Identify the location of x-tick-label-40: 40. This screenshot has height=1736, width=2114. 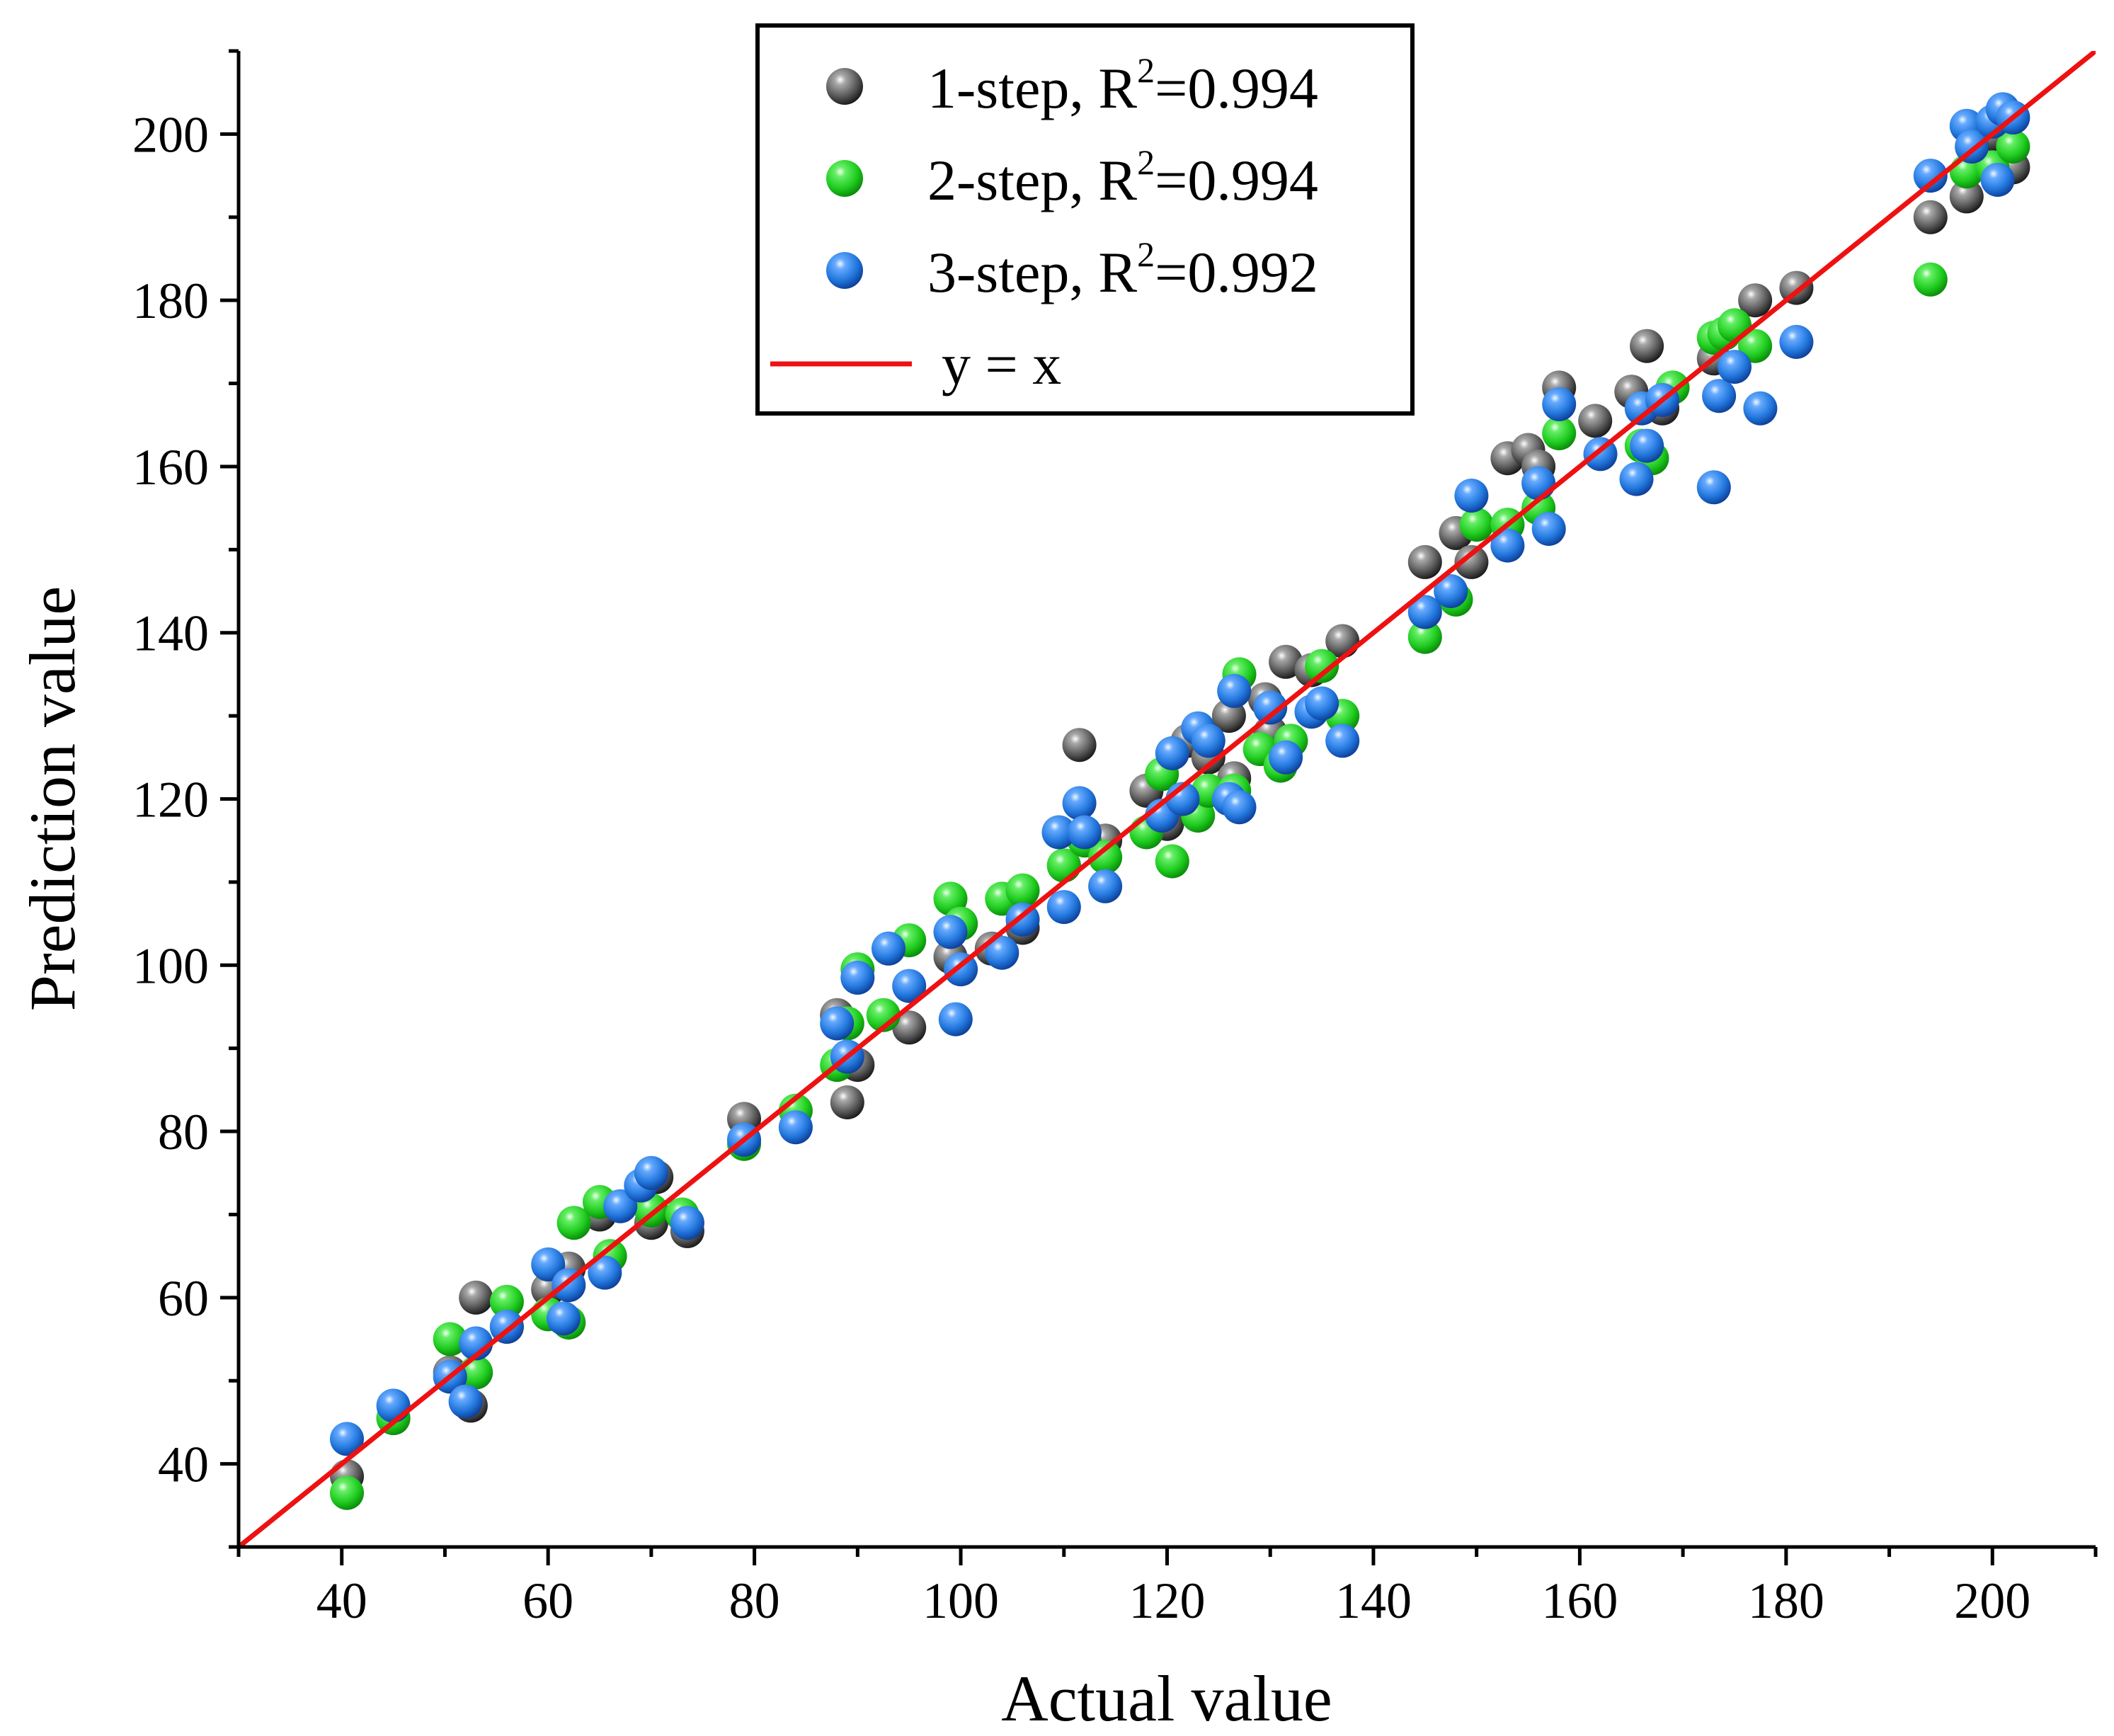
(341, 1601).